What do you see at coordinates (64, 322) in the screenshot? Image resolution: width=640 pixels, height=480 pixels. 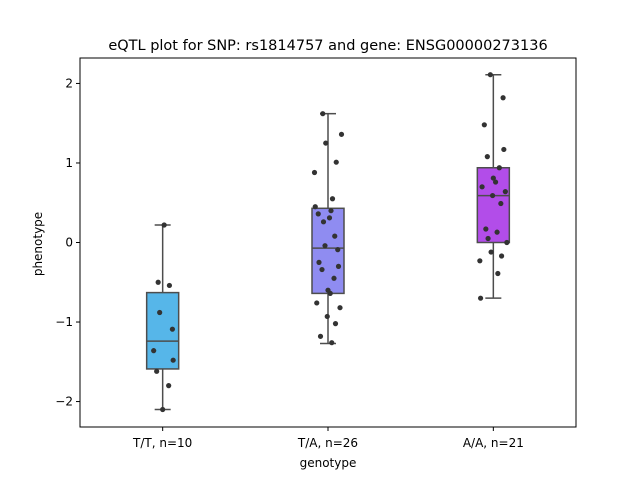 I see `y-tick-label: −1` at bounding box center [64, 322].